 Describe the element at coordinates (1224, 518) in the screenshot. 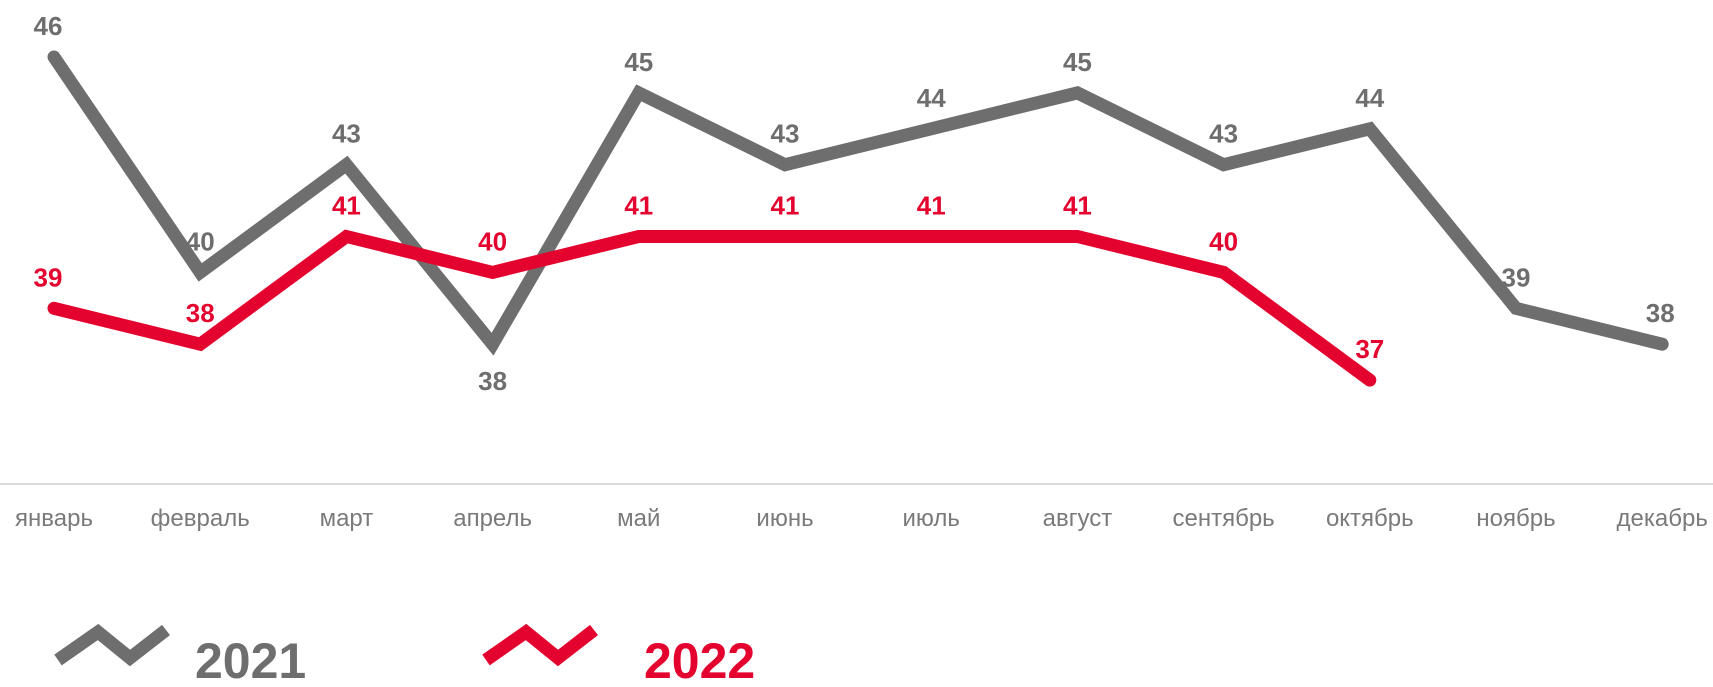

I see `x-tick-label: сентябрь` at that location.